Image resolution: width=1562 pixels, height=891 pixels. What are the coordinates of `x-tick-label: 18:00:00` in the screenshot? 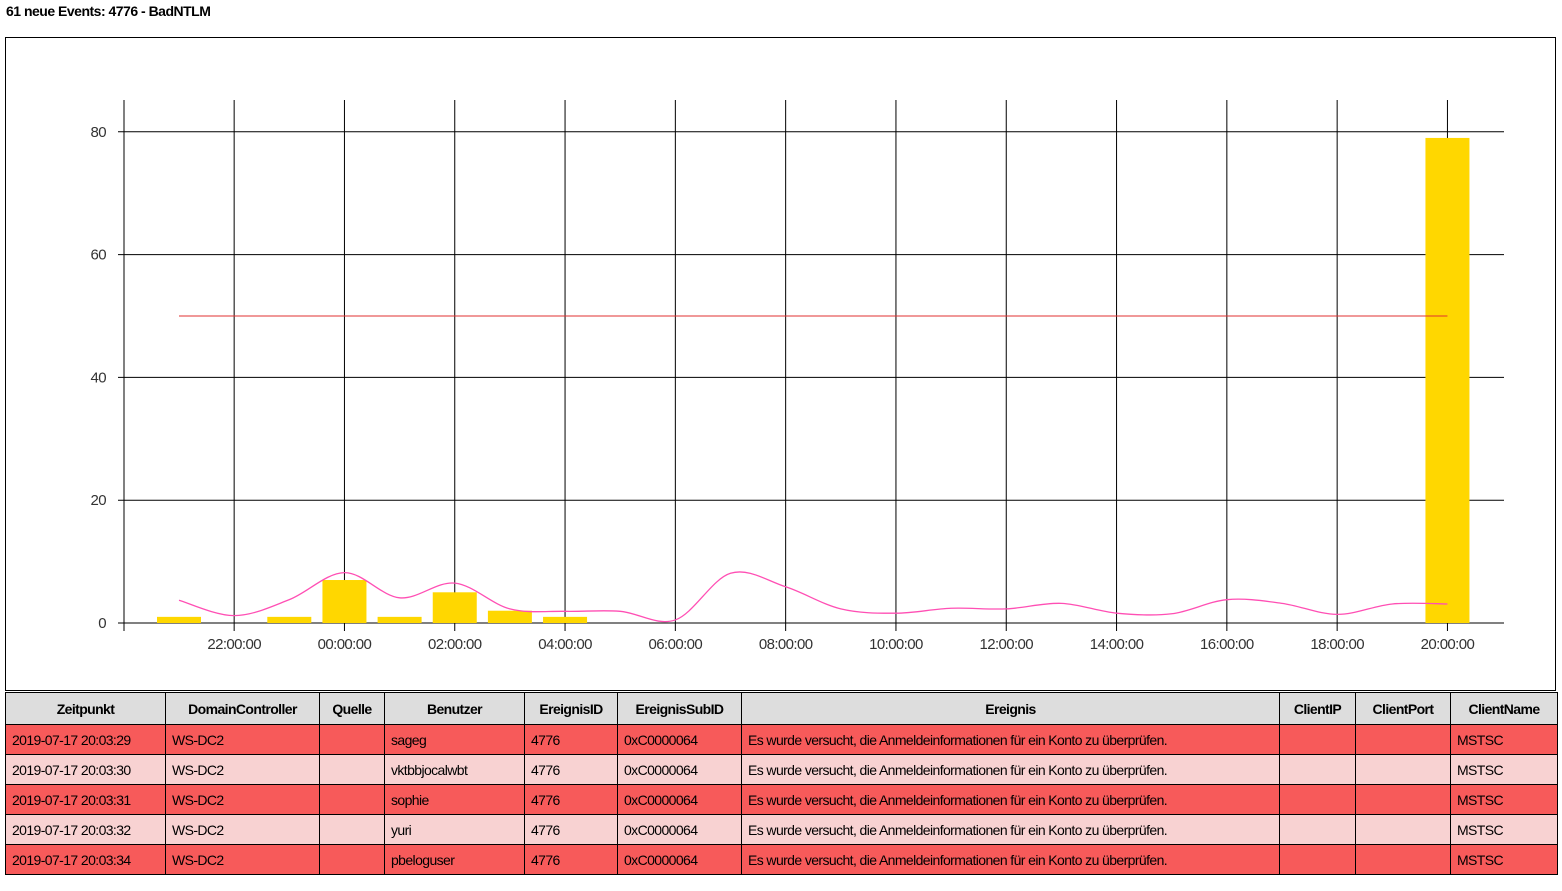 It's located at (1337, 644).